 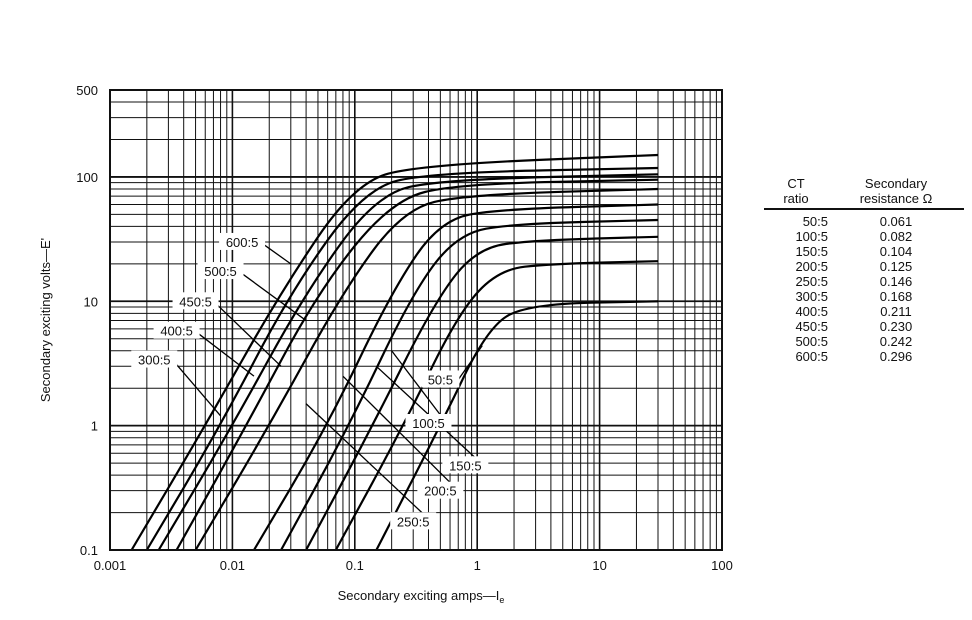 What do you see at coordinates (811, 341) in the screenshot?
I see `ct-ratio-cell: 500:5` at bounding box center [811, 341].